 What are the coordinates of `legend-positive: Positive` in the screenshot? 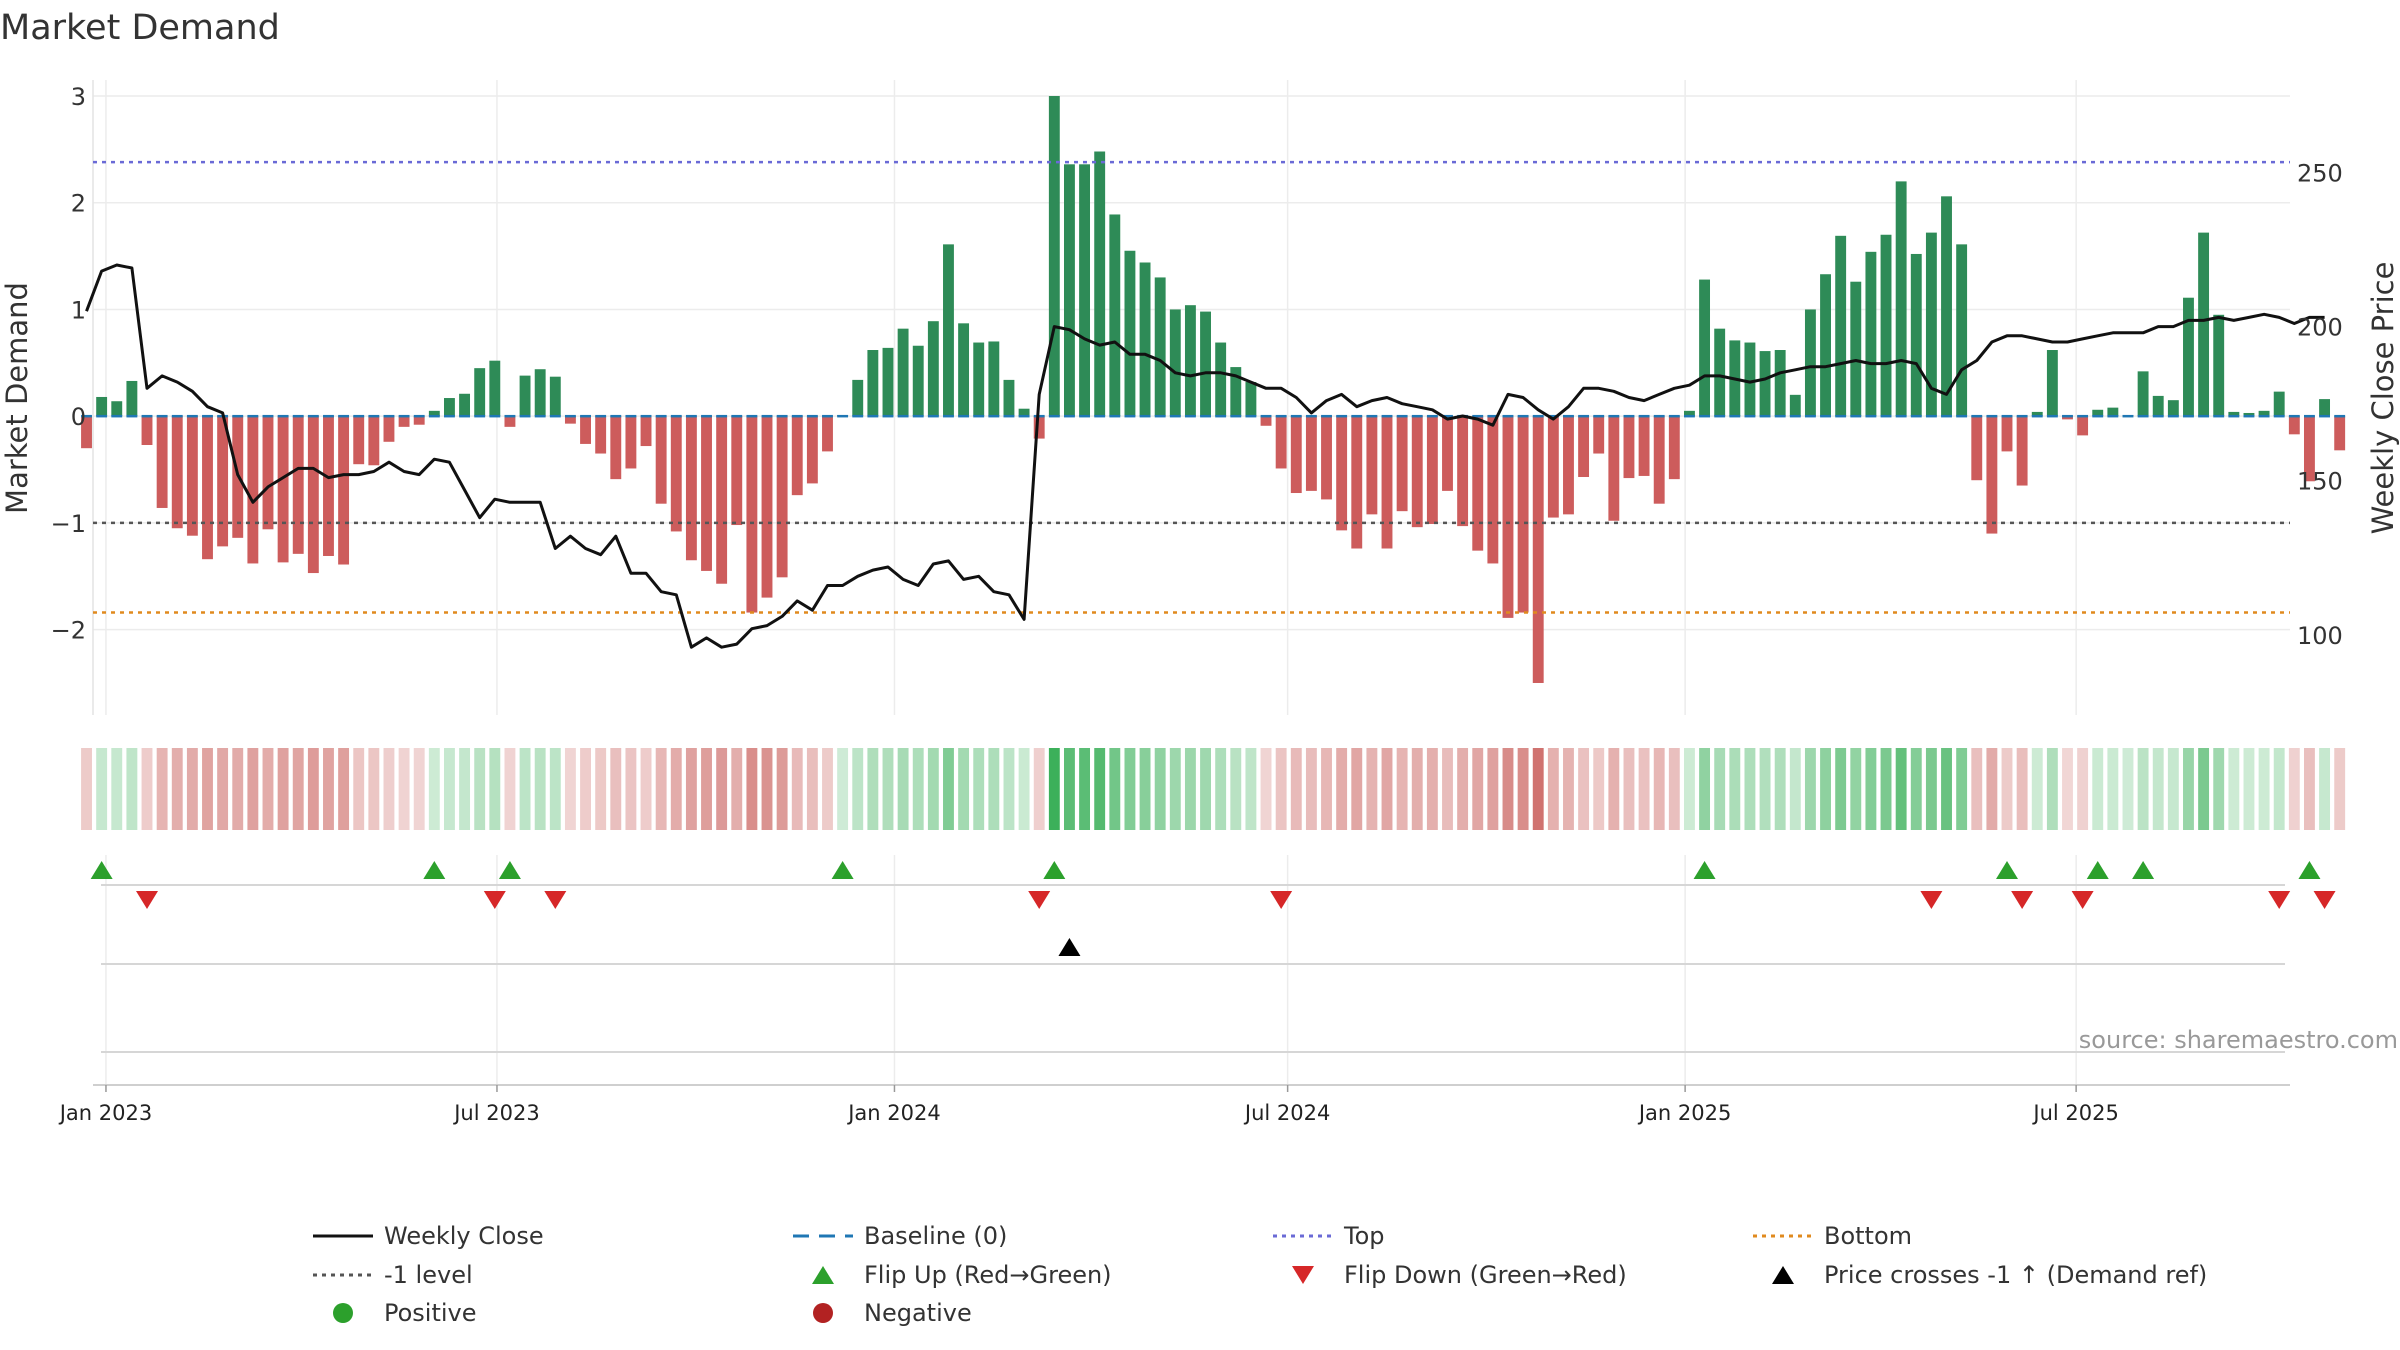 It's located at (430, 1313).